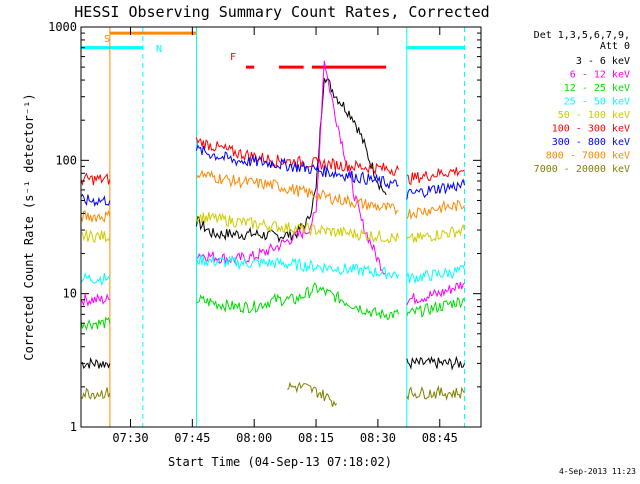 The image size is (640, 484). I want to click on legend-entry-3: 25 - 50 keV, so click(597, 102).